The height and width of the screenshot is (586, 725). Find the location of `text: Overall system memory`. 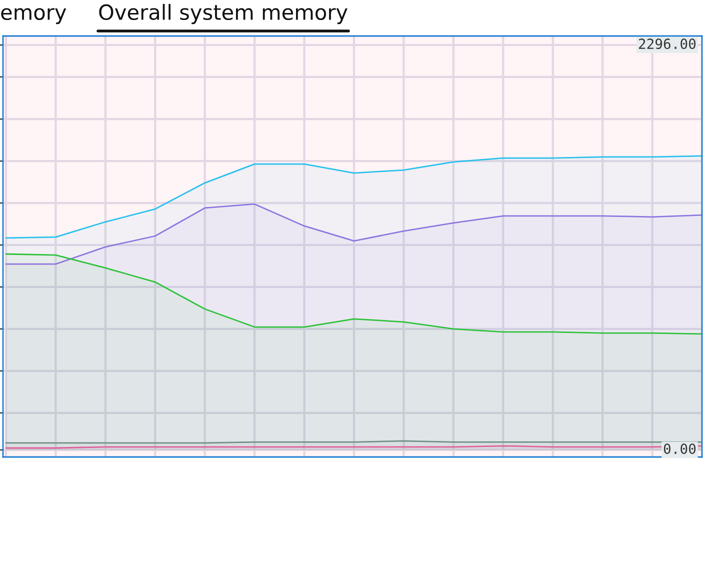

text: Overall system memory is located at coordinates (223, 14).